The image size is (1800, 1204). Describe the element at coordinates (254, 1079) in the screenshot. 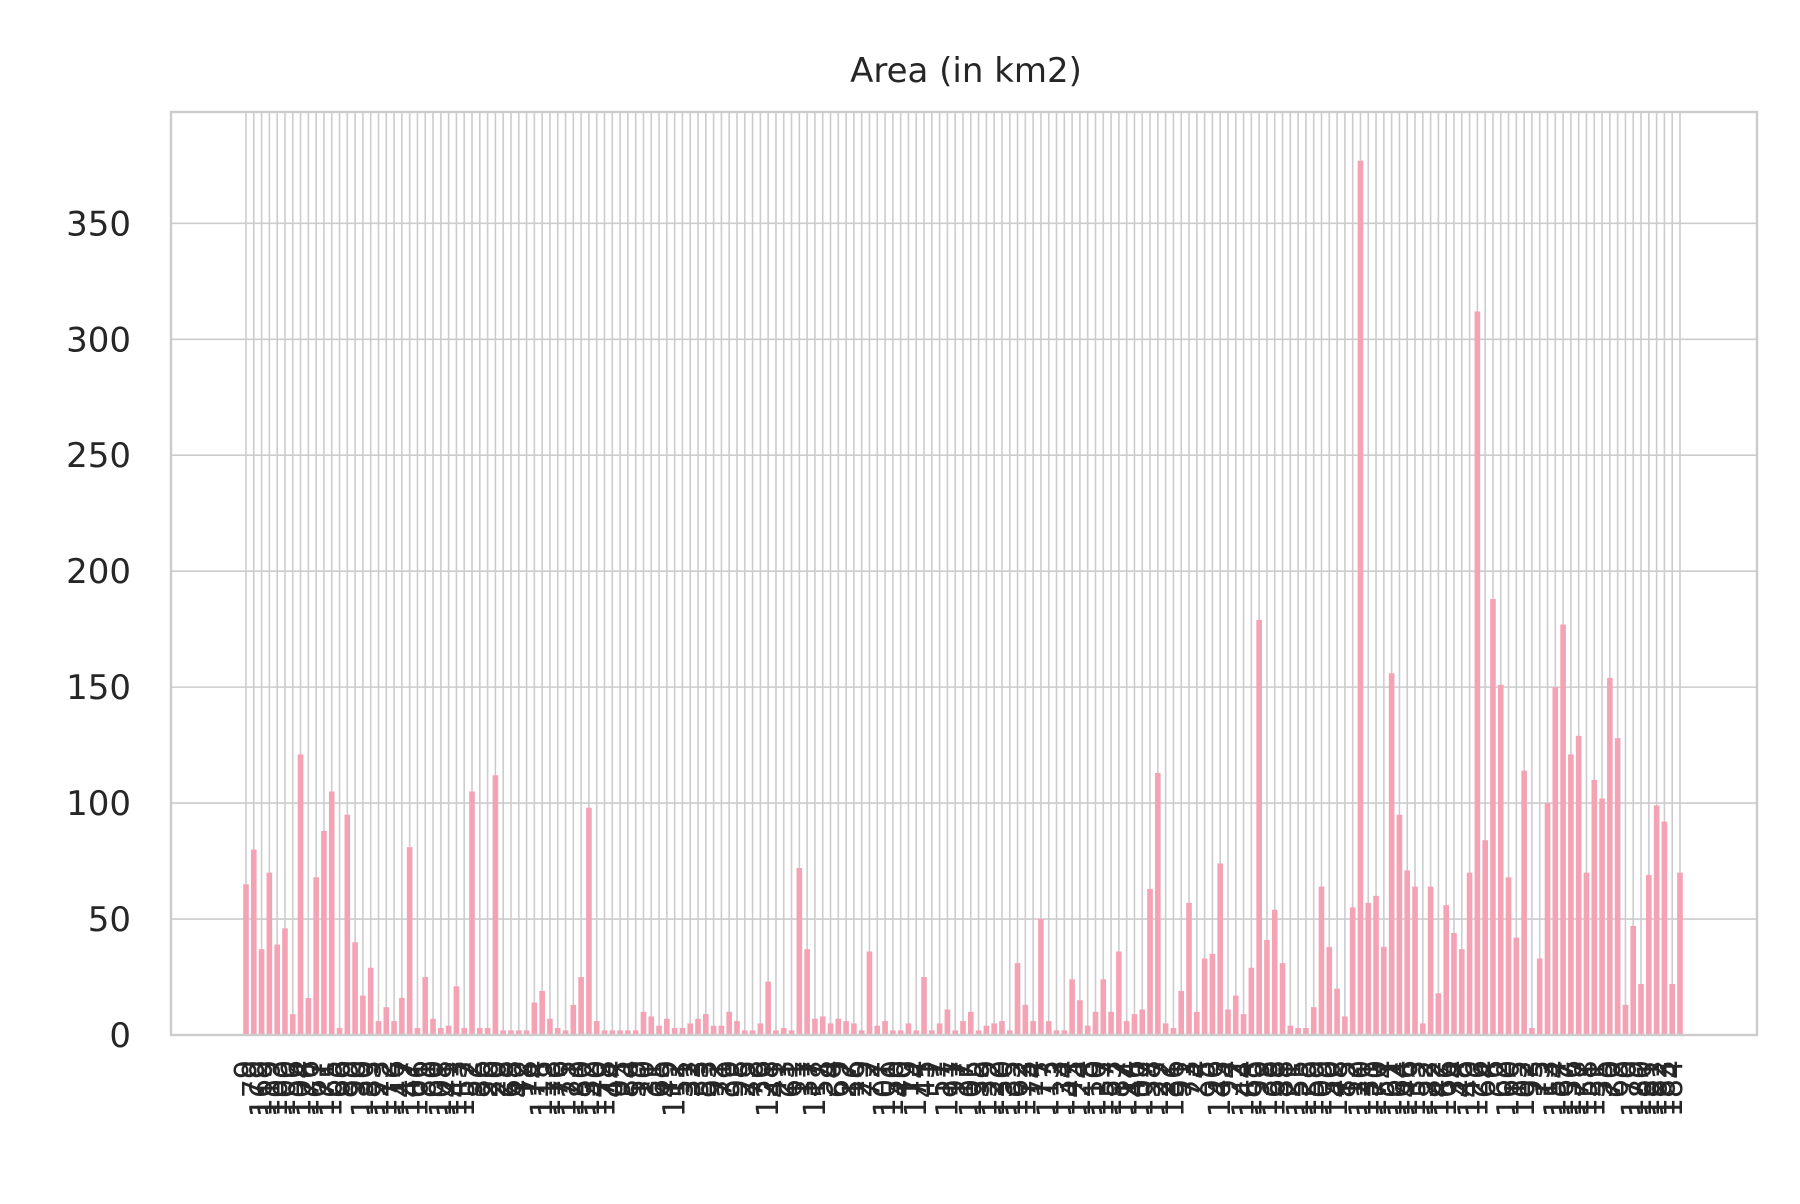

I see `x-tick-label: 79` at that location.